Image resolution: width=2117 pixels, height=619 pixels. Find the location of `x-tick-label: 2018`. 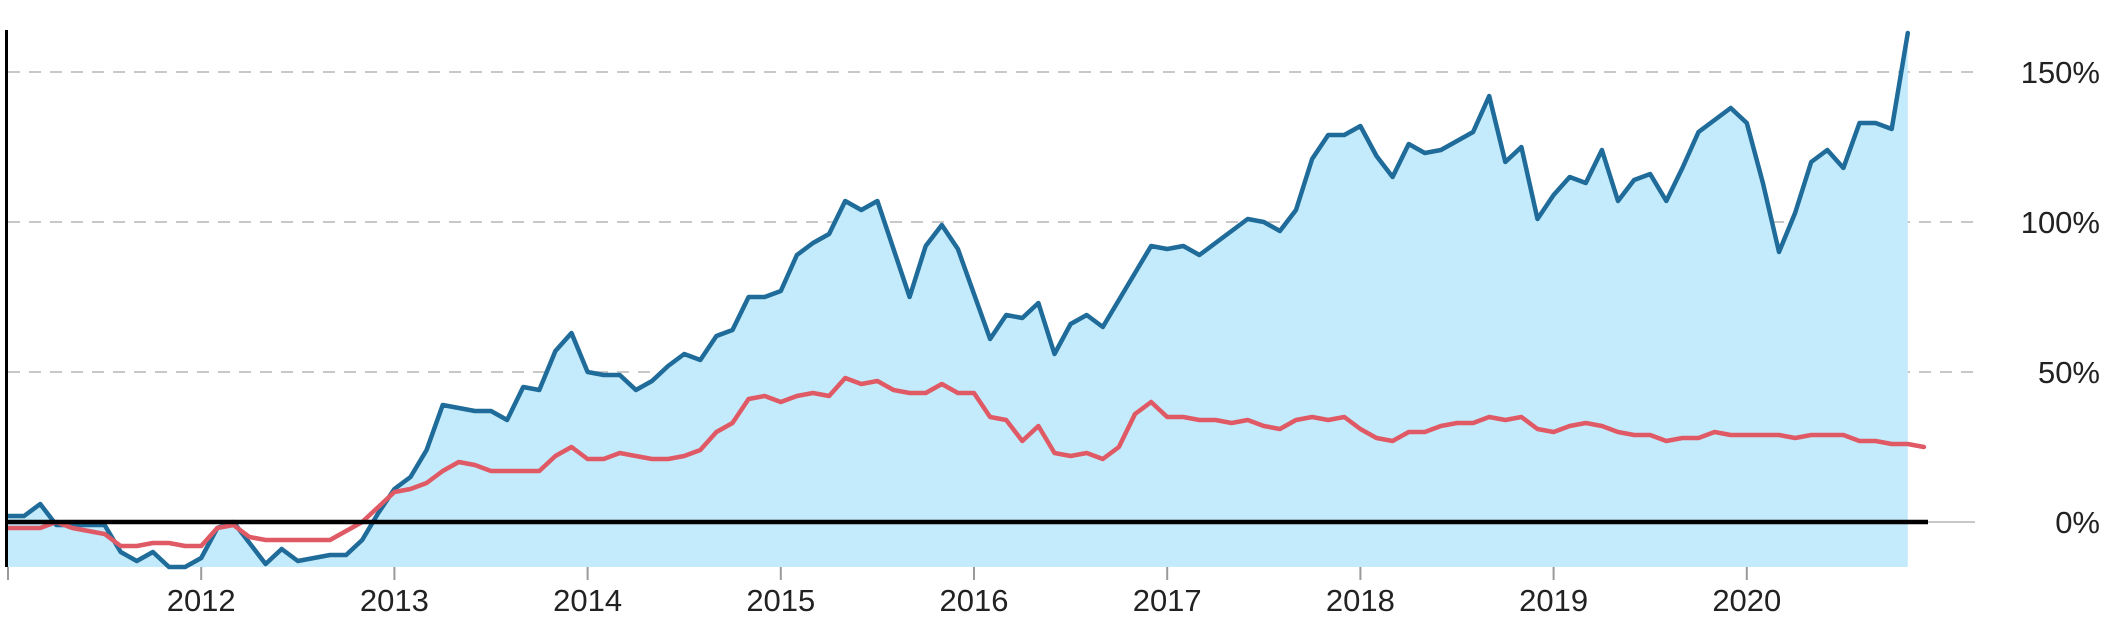

x-tick-label: 2018 is located at coordinates (1360, 600).